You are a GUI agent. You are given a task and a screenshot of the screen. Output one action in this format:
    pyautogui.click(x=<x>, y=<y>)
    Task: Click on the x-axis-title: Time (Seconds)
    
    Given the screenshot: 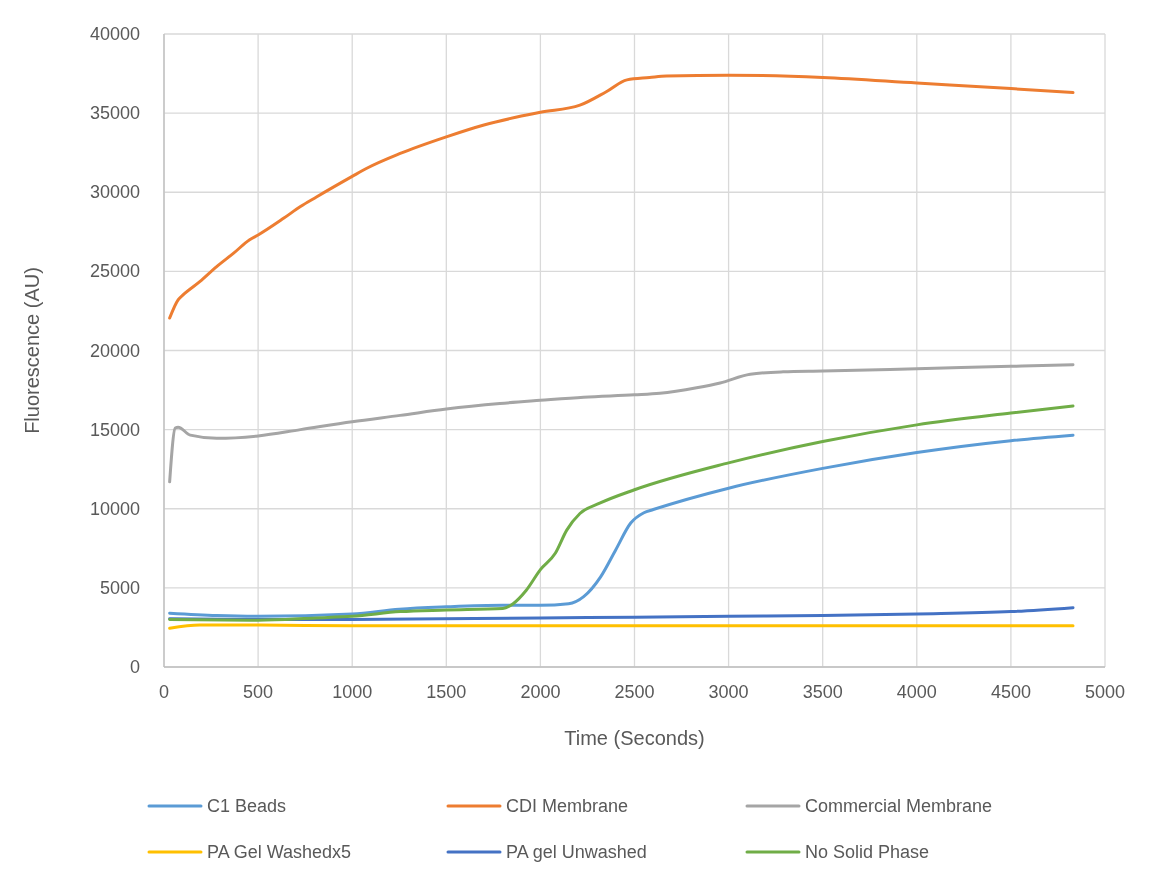 What is the action you would take?
    pyautogui.click(x=634, y=738)
    